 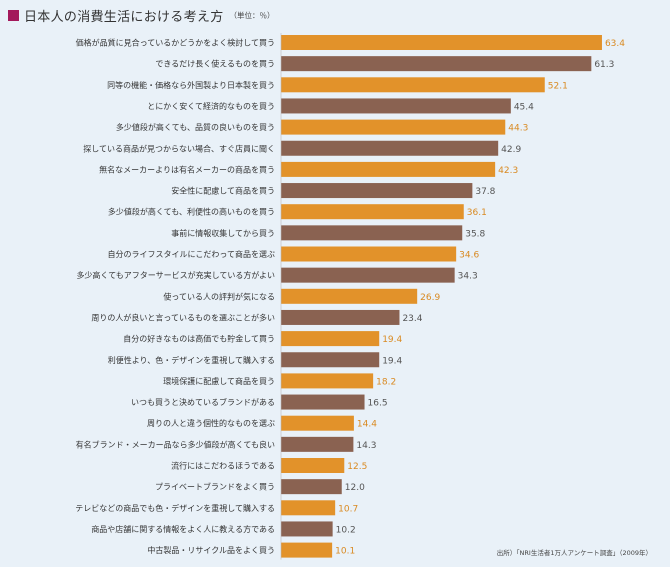 What do you see at coordinates (518, 129) in the screenshot?
I see `value-label: 44.3` at bounding box center [518, 129].